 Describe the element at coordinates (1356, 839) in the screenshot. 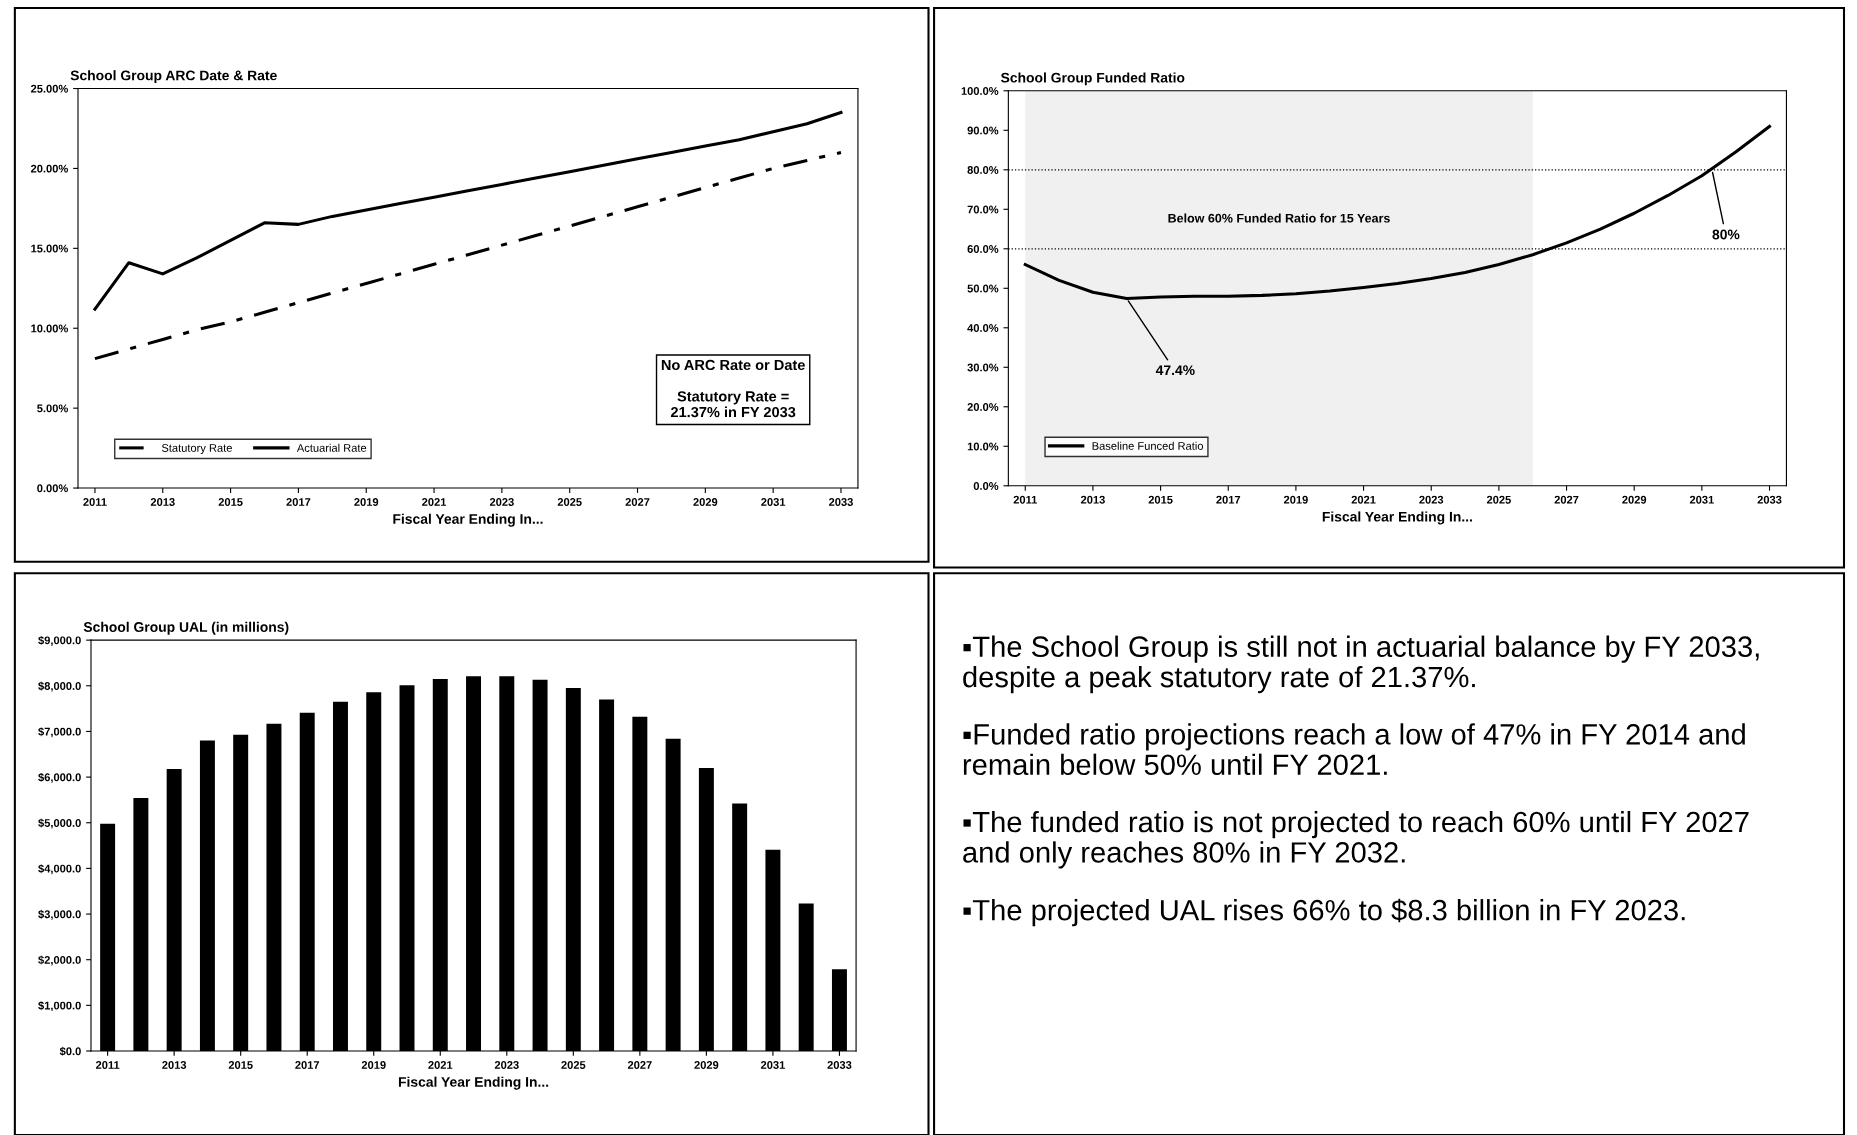

I see `text: ▪The funded ratio is not projected to reach 60% until FY 2027 and only reaches 80% in FY 2032.` at that location.